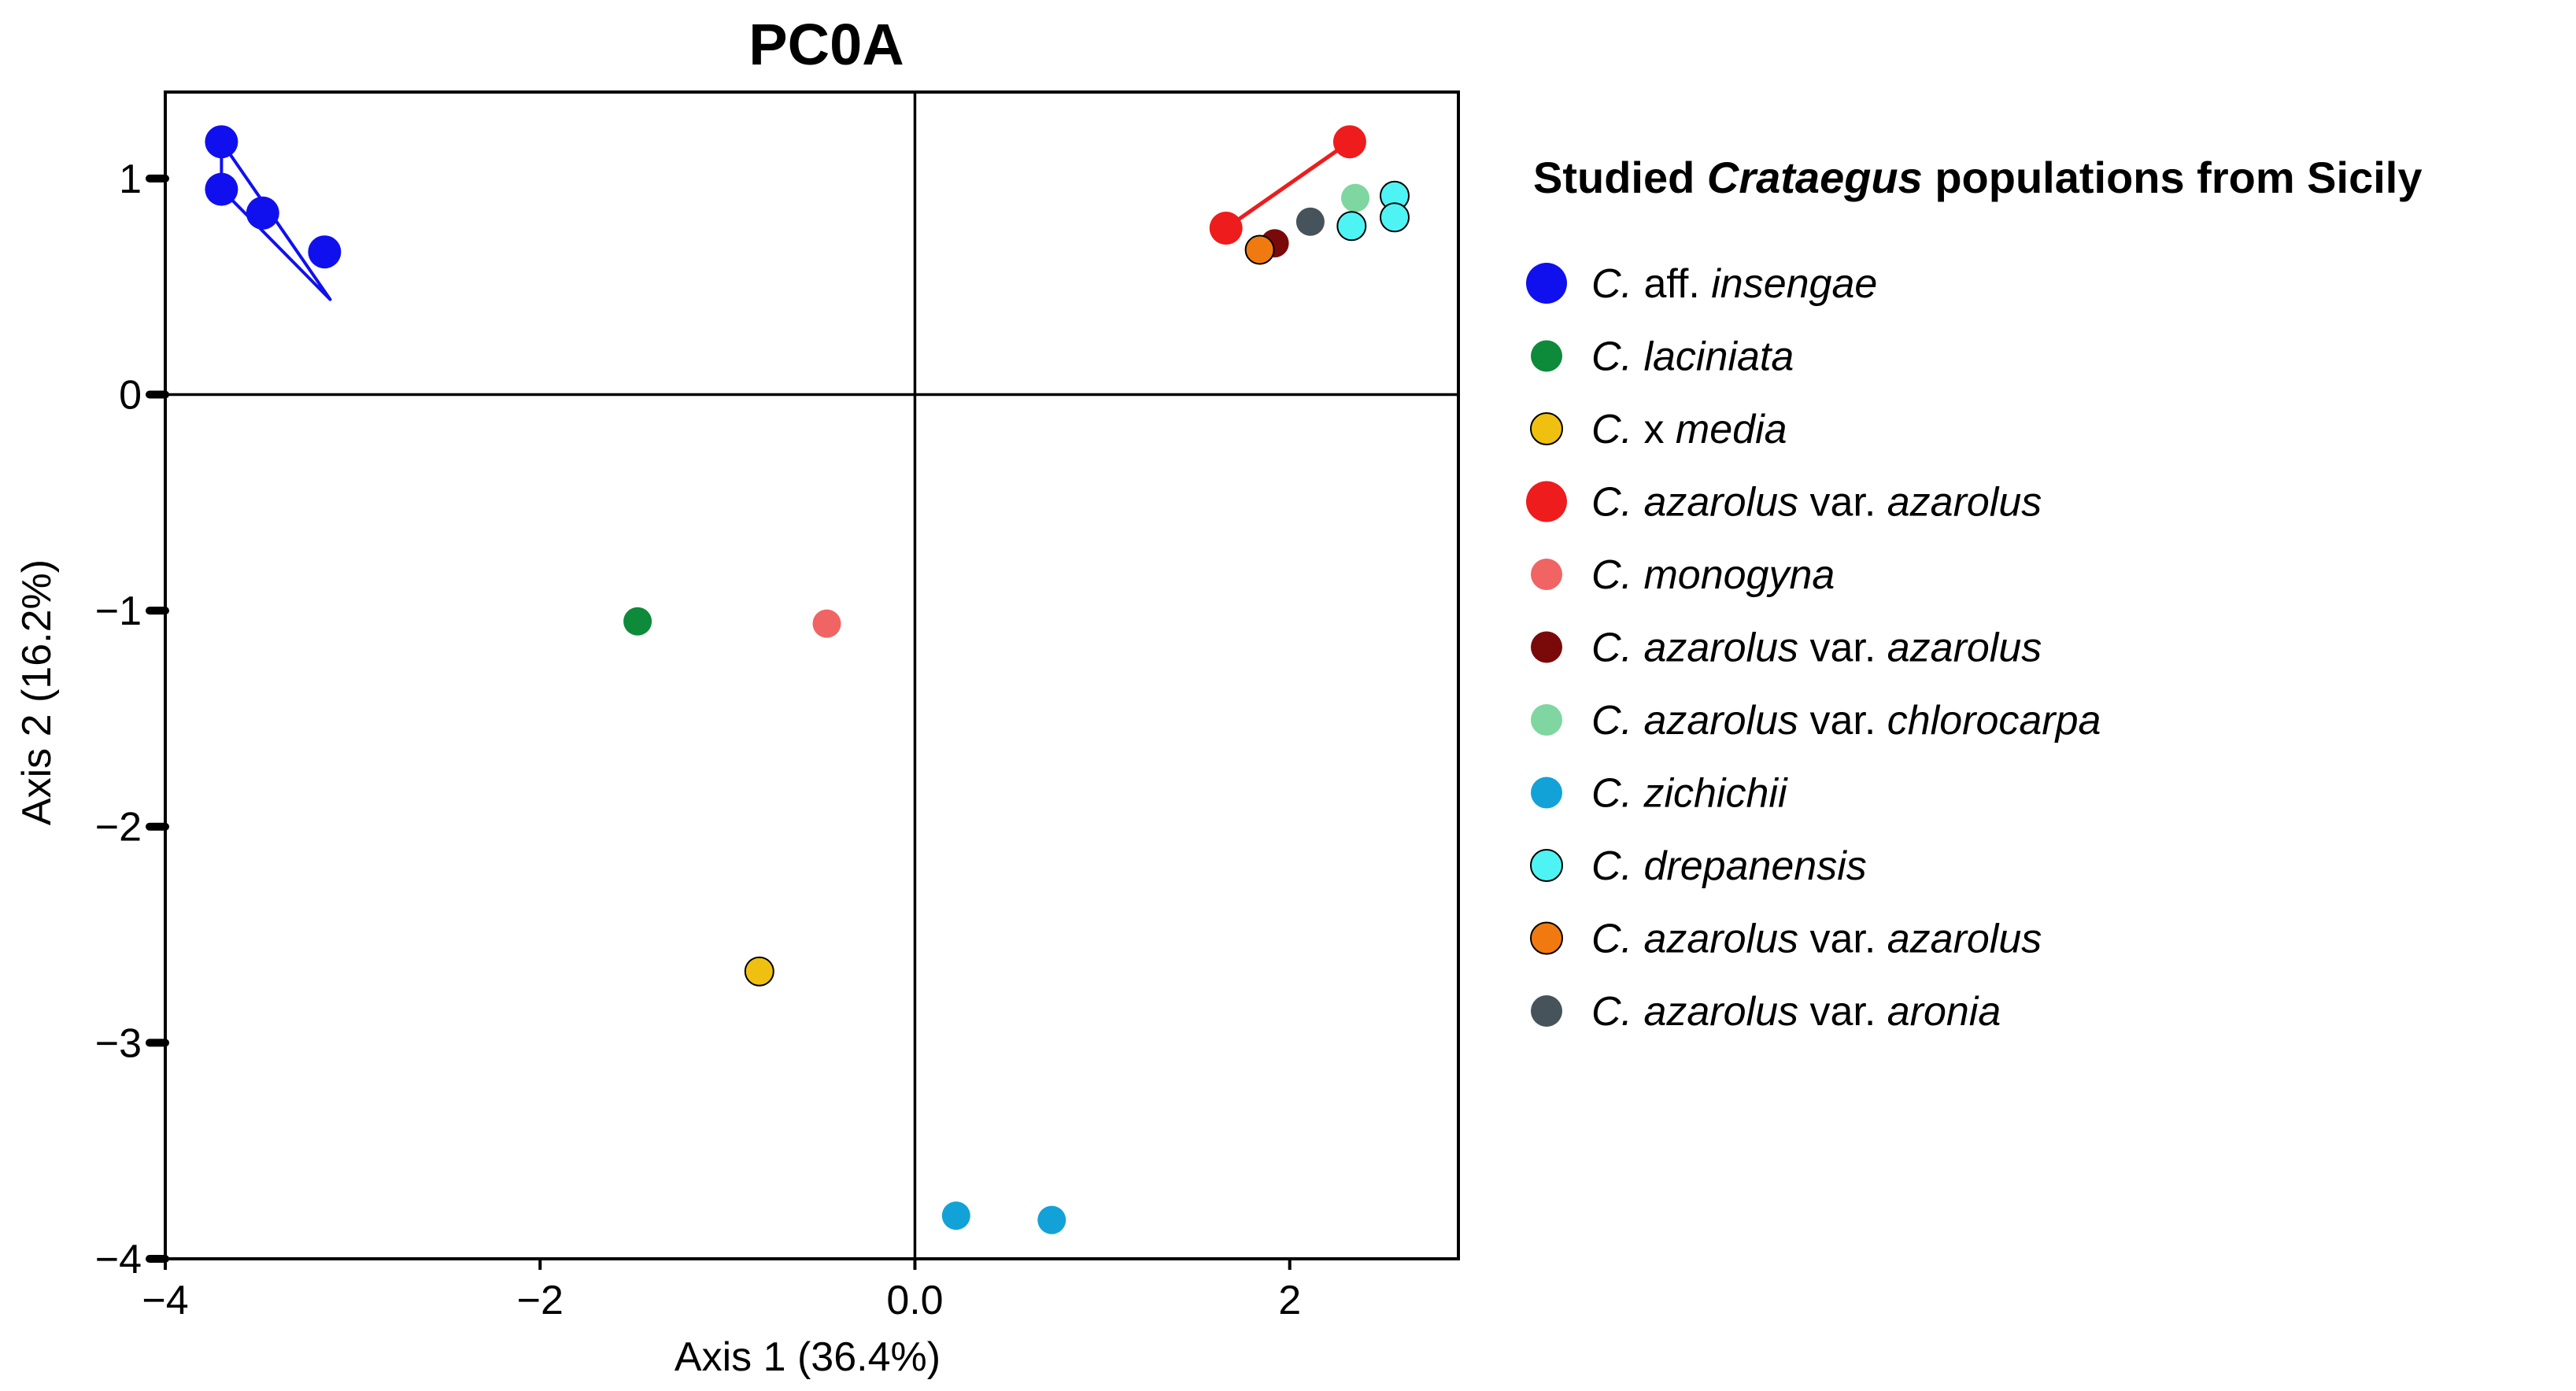 The width and height of the screenshot is (2576, 1391). What do you see at coordinates (915, 1300) in the screenshot?
I see `x-tick-label: 0.0` at bounding box center [915, 1300].